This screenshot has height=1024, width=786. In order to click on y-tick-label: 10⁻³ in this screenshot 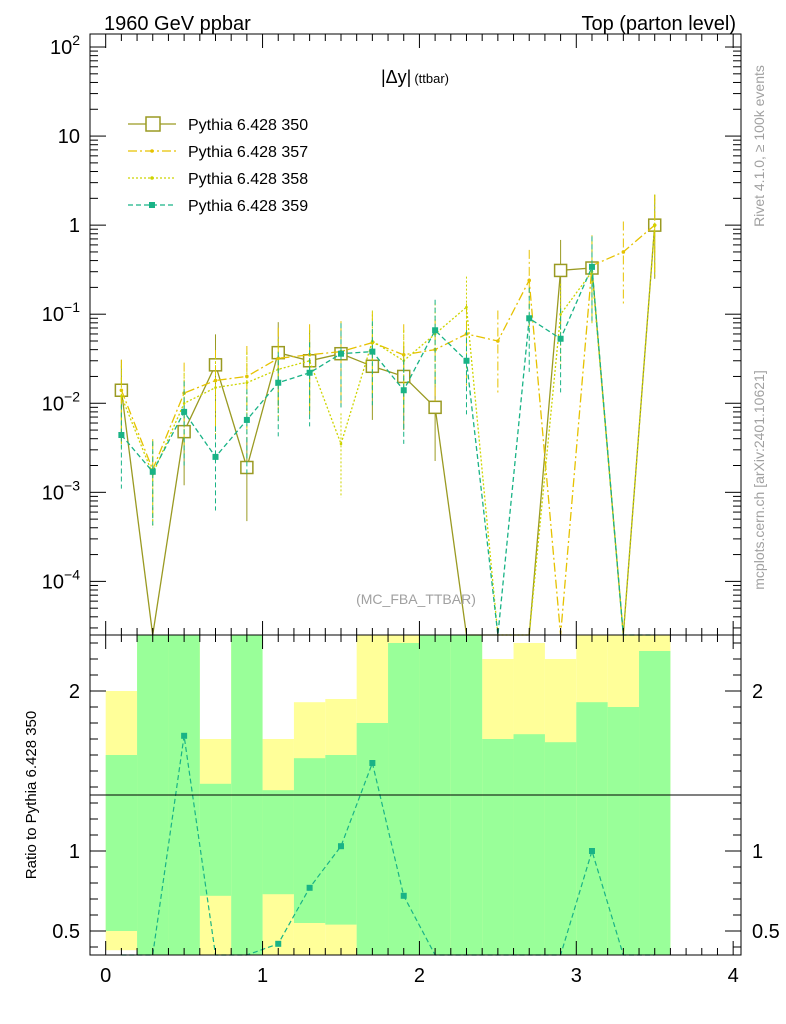, I will do `click(61, 490)`.